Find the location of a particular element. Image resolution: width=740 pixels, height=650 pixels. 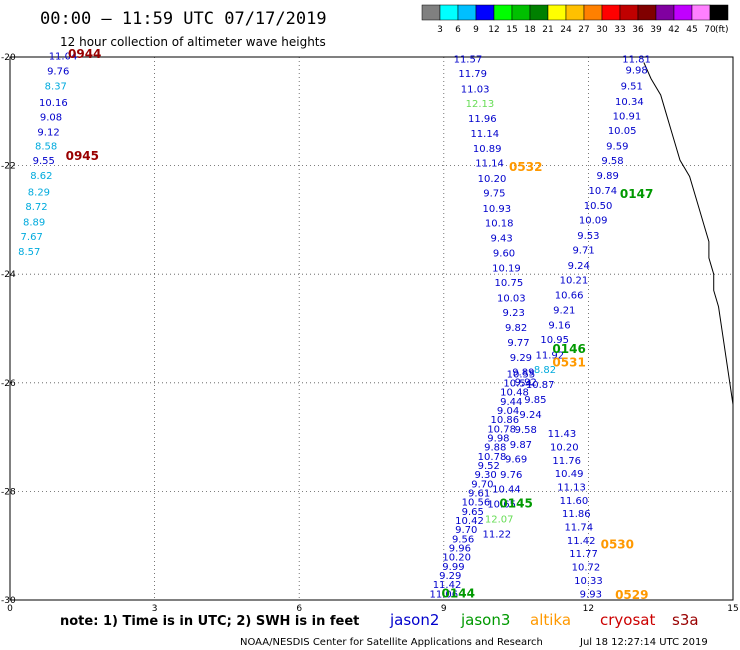

wave-height-label: 7.67 is located at coordinates (32, 237).